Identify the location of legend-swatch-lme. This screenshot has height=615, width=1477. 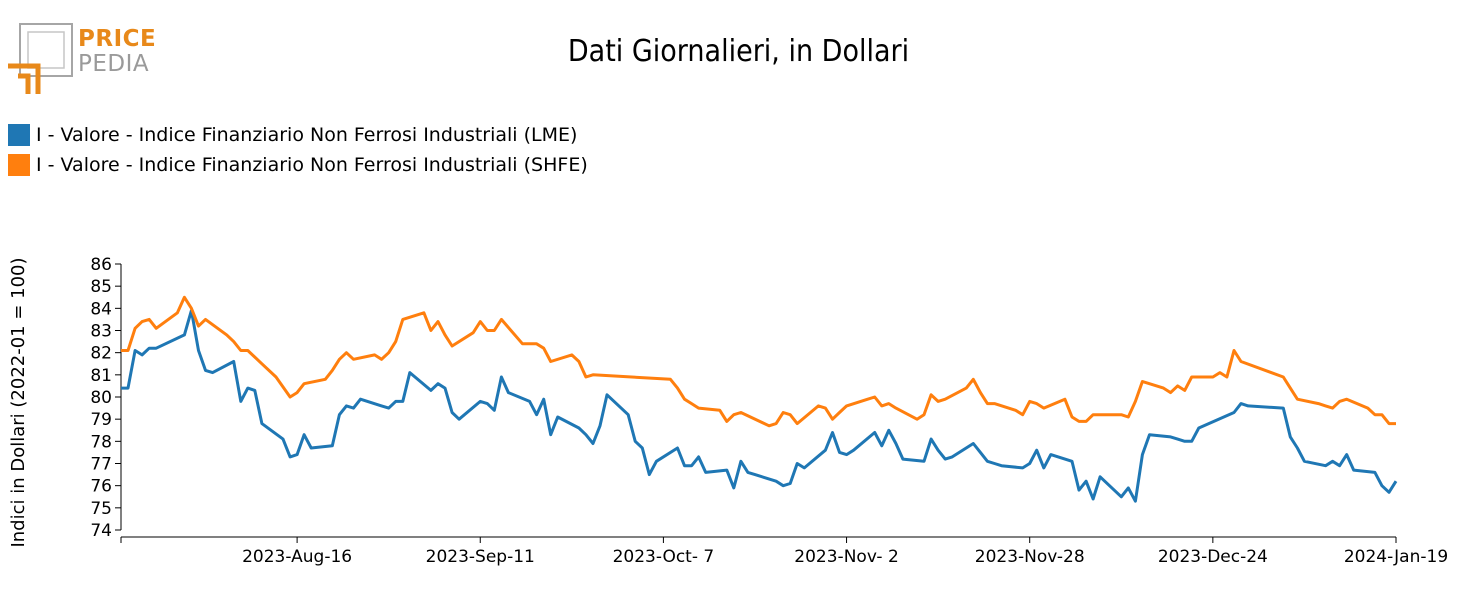
(19, 135).